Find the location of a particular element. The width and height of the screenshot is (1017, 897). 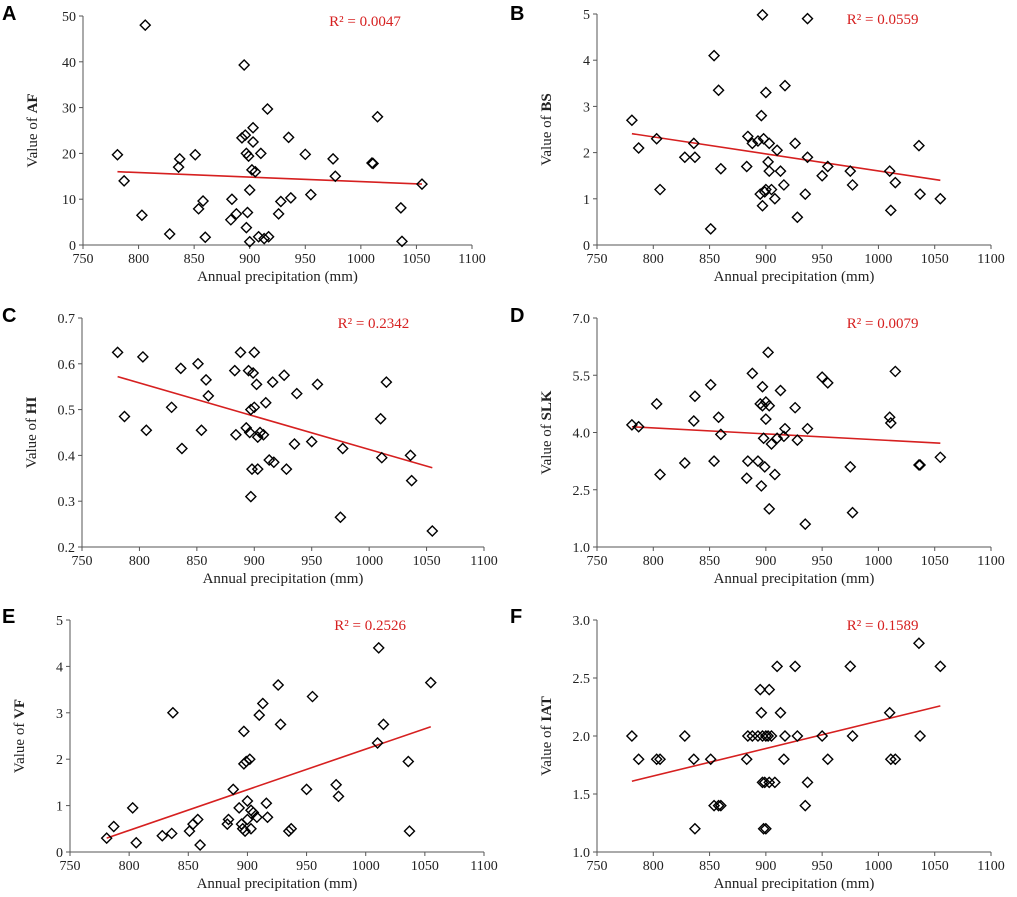

y-tick-label: 1.5 is located at coordinates (582, 795).